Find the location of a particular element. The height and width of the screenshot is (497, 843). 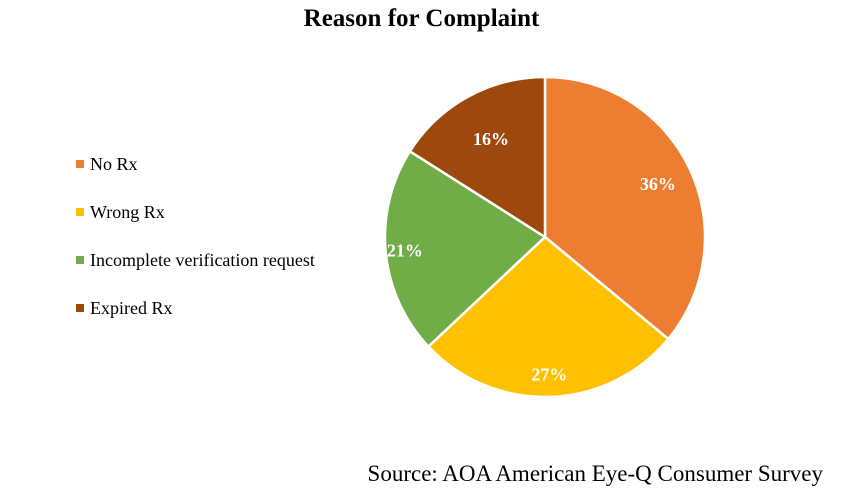

pie-slice-wrong-rx is located at coordinates (548, 317).